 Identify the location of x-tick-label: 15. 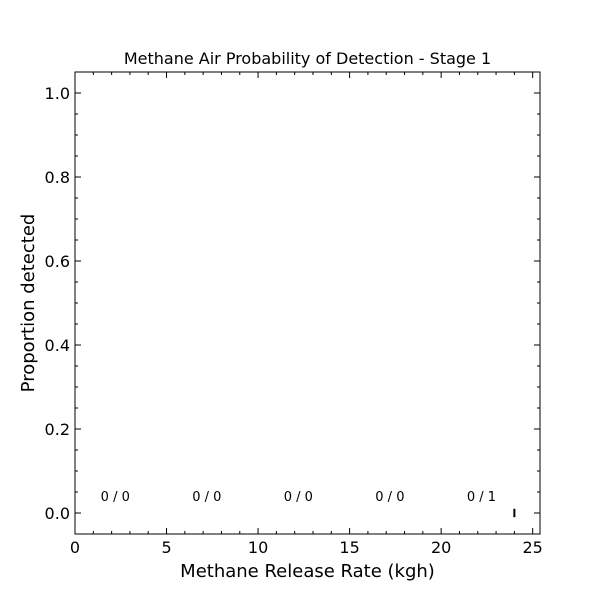
(349, 547).